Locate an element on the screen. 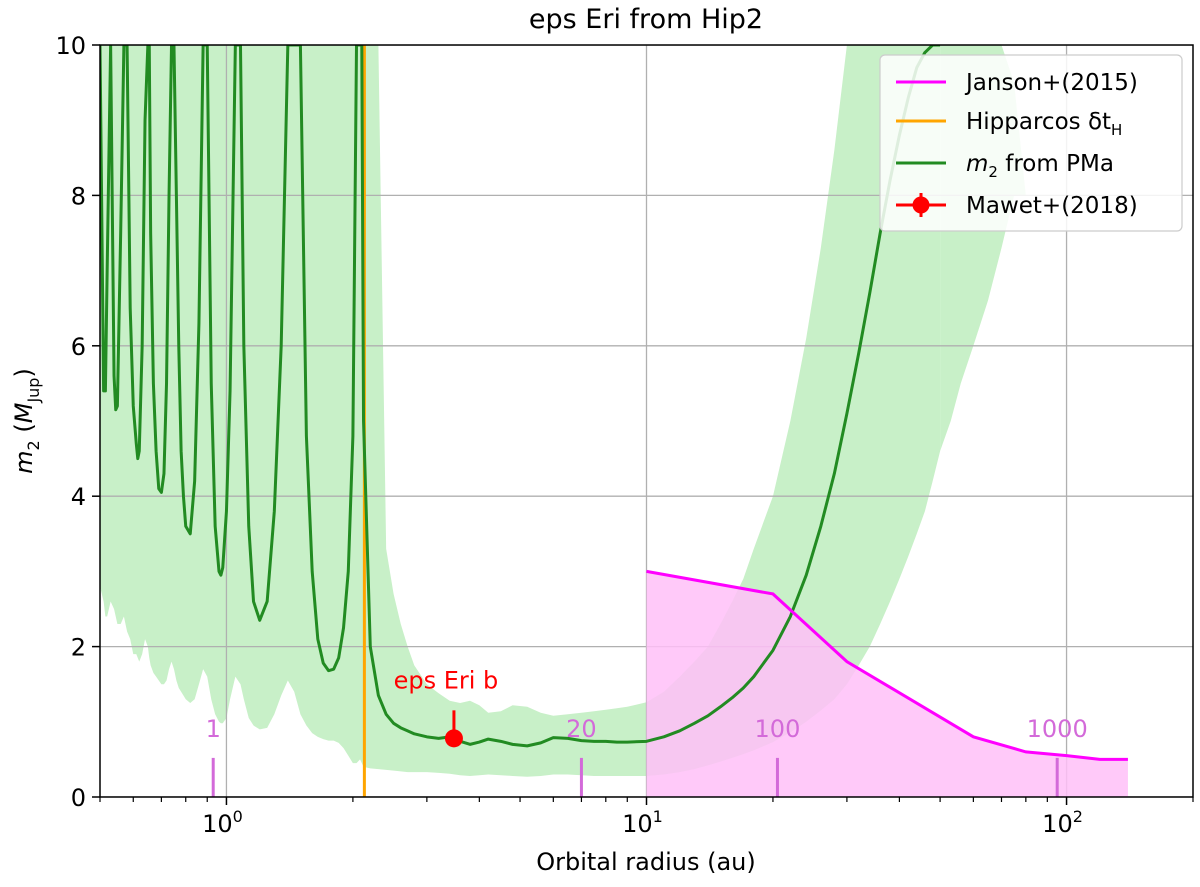 This screenshot has height=887, width=1200. period-markers: 1 20 100 1000 is located at coordinates (647, 756).